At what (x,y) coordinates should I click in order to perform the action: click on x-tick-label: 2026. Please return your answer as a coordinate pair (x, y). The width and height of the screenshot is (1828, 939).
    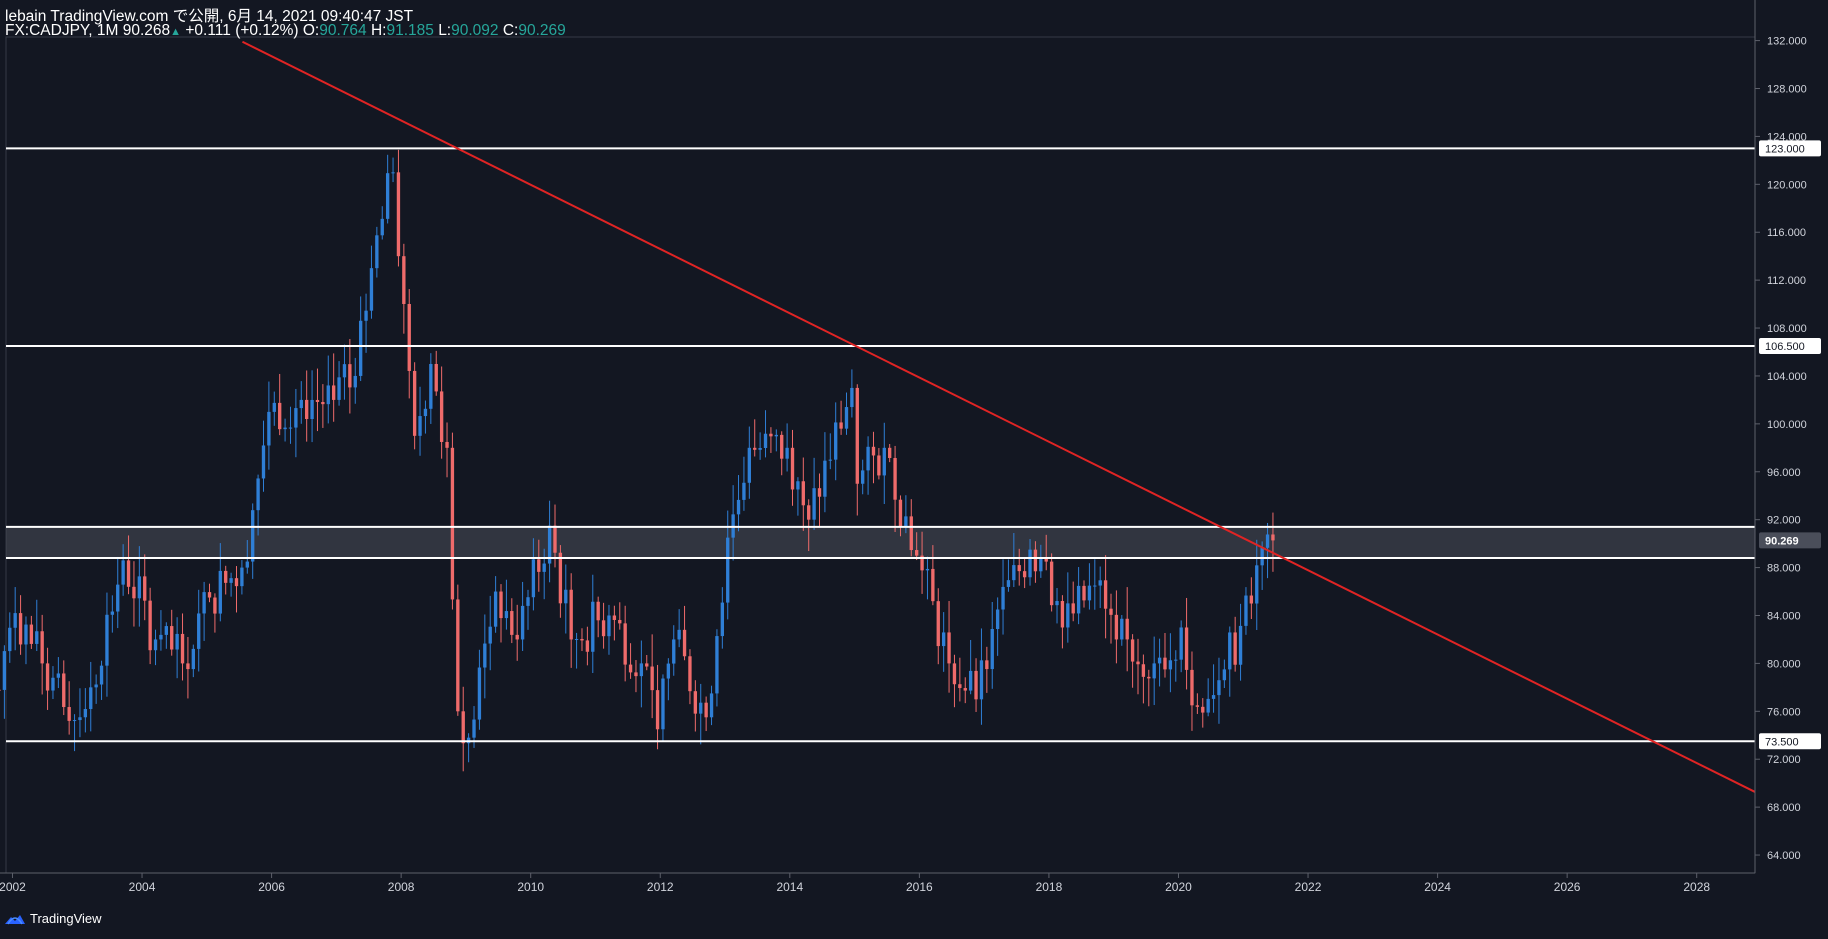
    Looking at the image, I should click on (1567, 887).